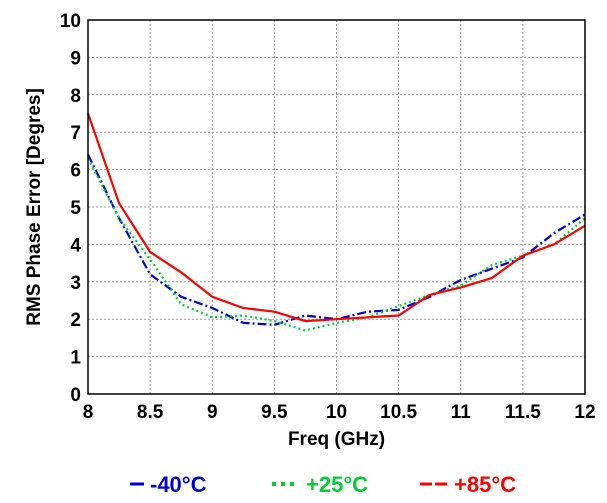 Image resolution: width=607 pixels, height=503 pixels. Describe the element at coordinates (34, 207) in the screenshot. I see `y-axis-title: RMS Phase Error [Degres]` at that location.